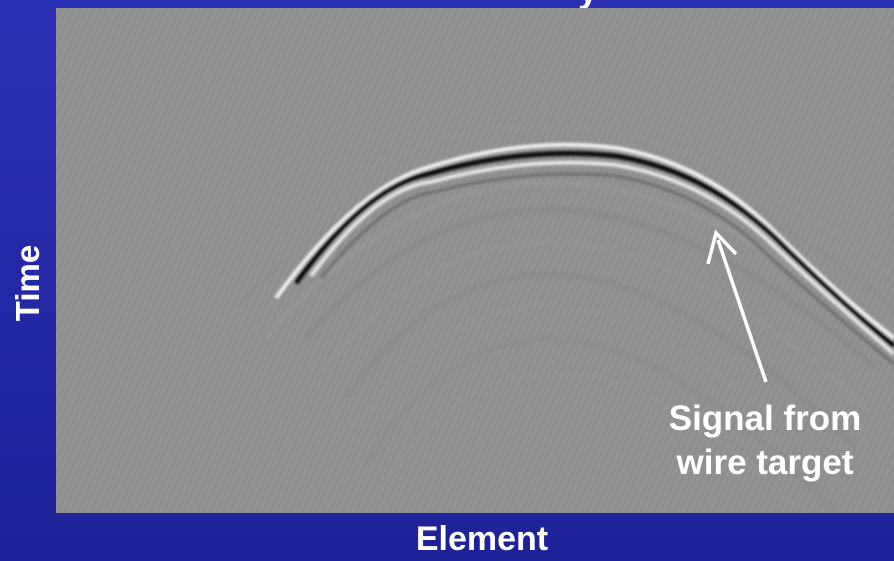  I want to click on x-axis-label: Element, so click(482, 539).